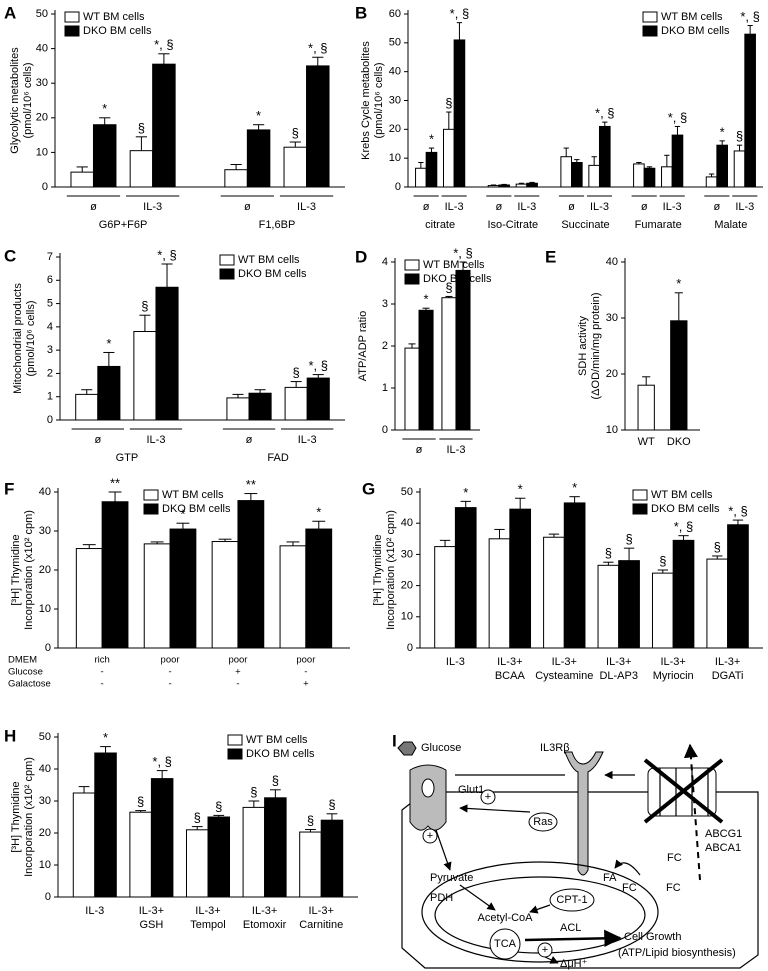 The image size is (768, 971). Describe the element at coordinates (9, 488) in the screenshot. I see `panel-label: F` at that location.